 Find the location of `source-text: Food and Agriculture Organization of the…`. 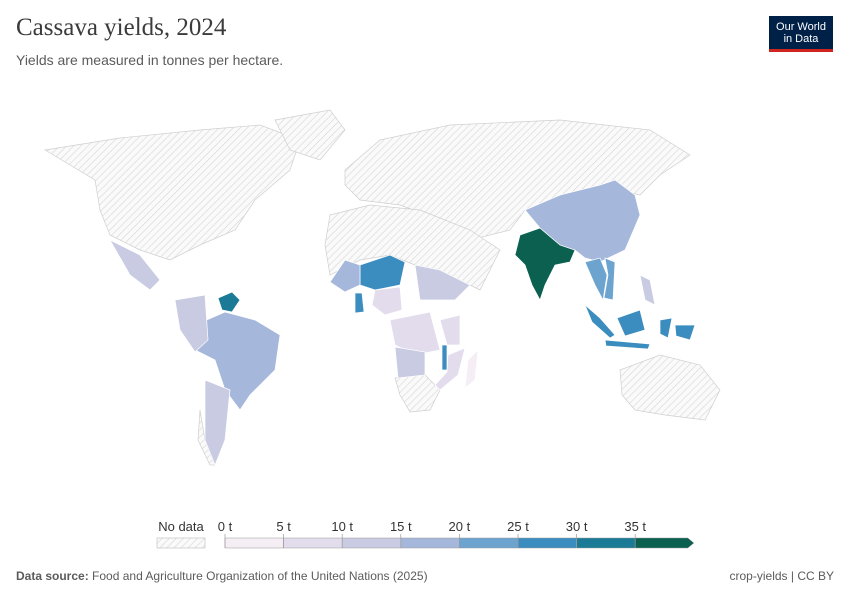

source-text: Food and Agriculture Organization of the… is located at coordinates (260, 576).